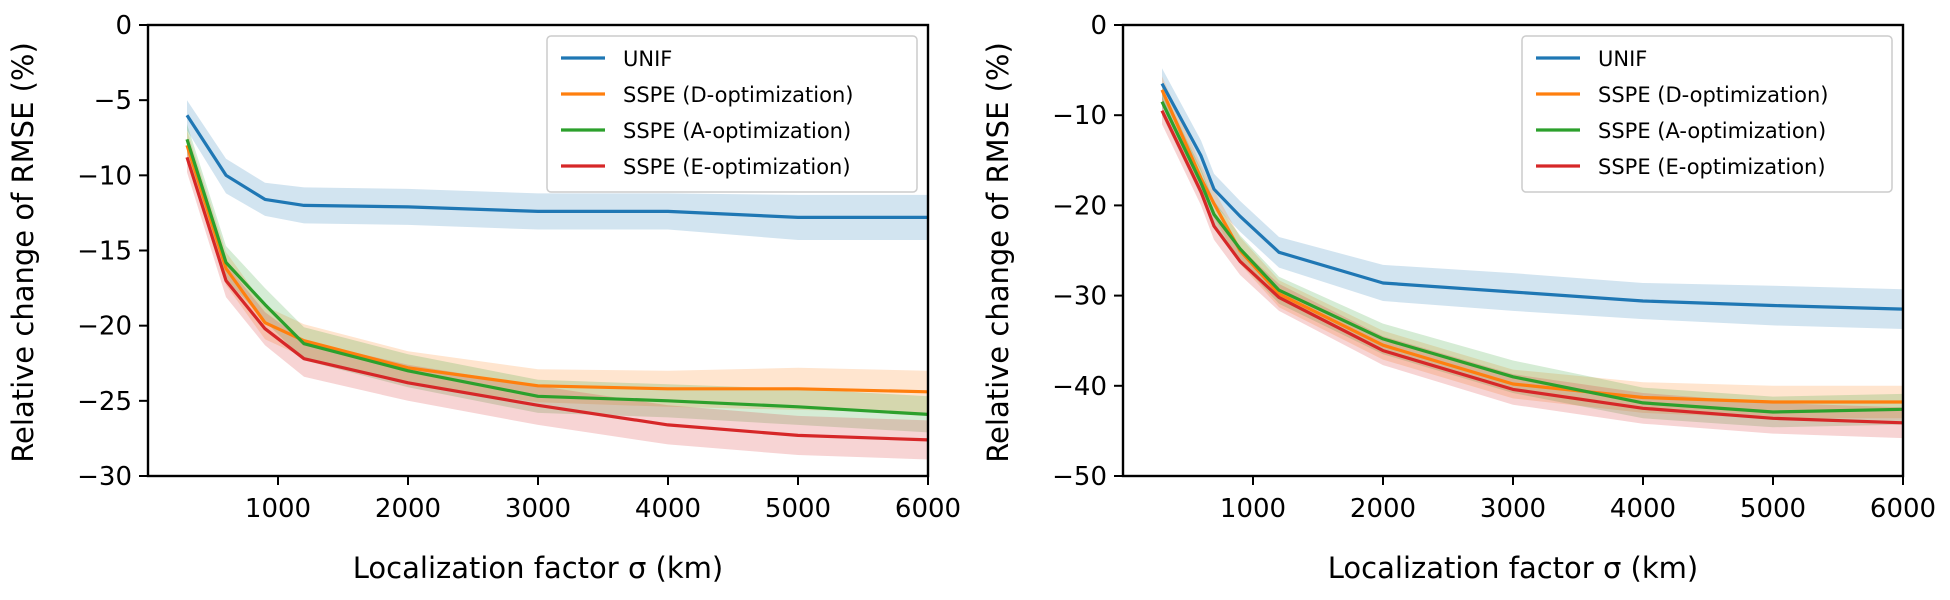  What do you see at coordinates (1079, 477) in the screenshot?
I see `y-tick-label: −50` at bounding box center [1079, 477].